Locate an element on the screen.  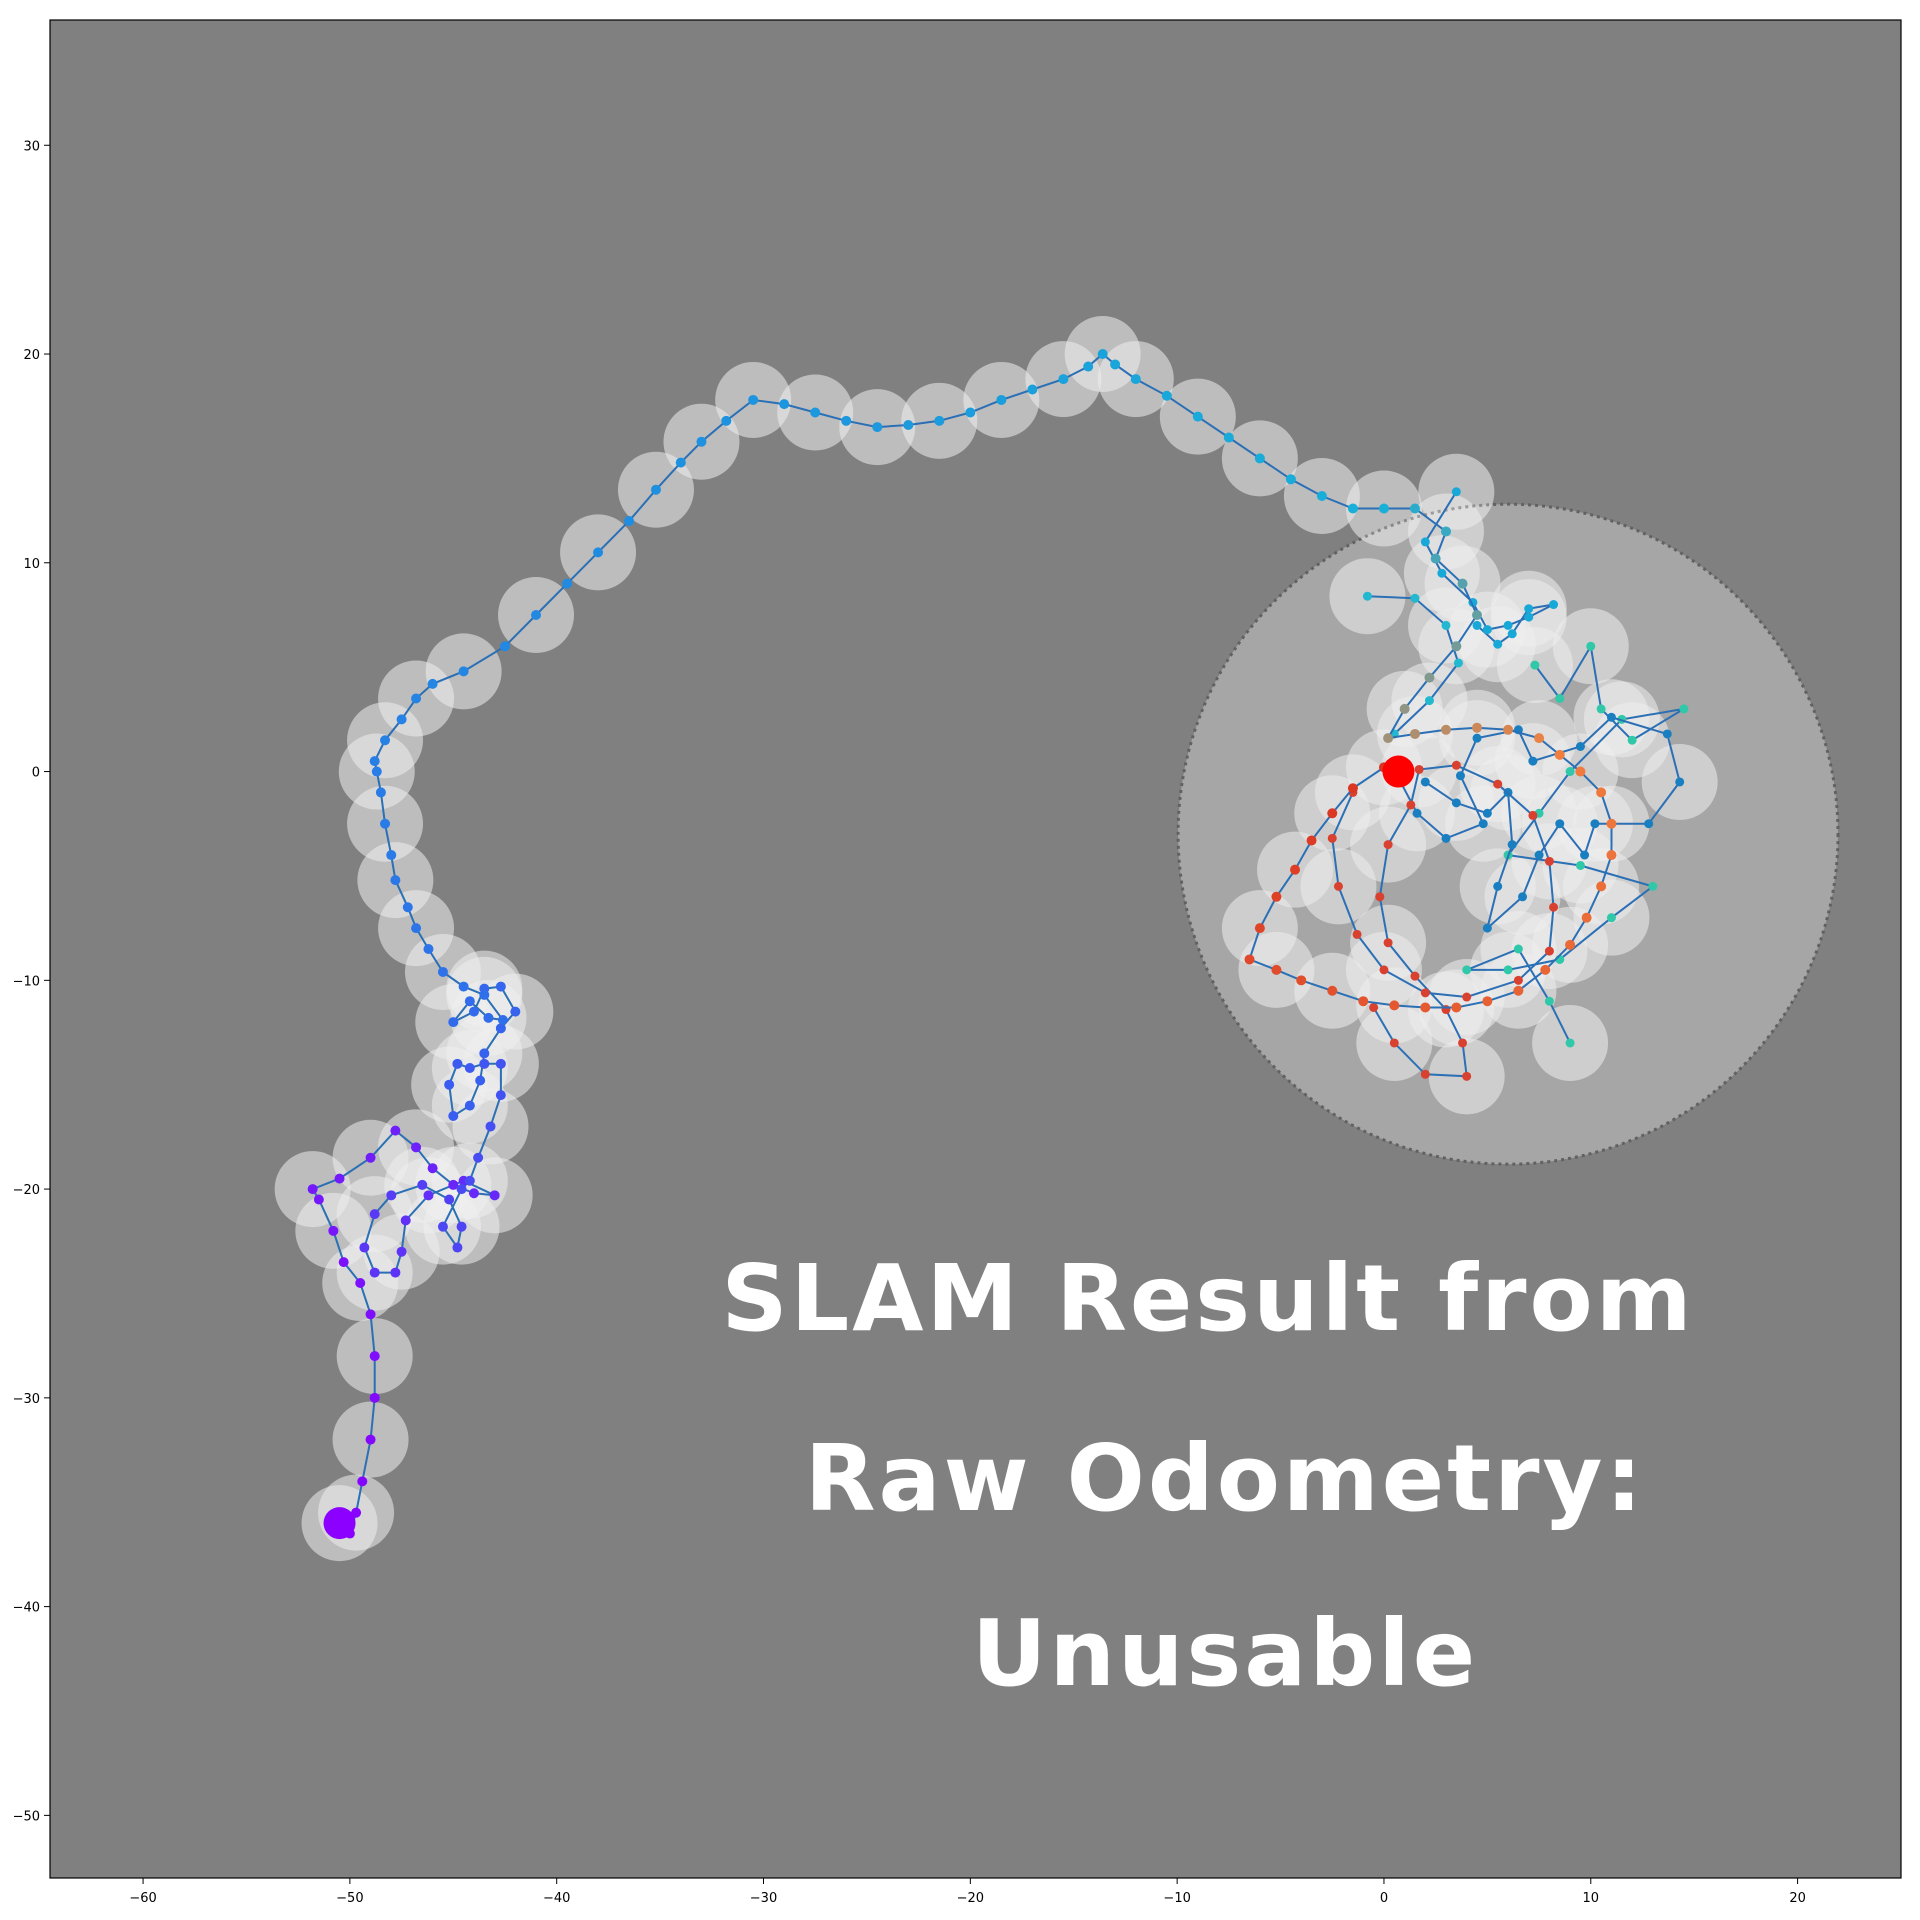
overlay-text-line-3: Unusable is located at coordinates (1225, 1653).